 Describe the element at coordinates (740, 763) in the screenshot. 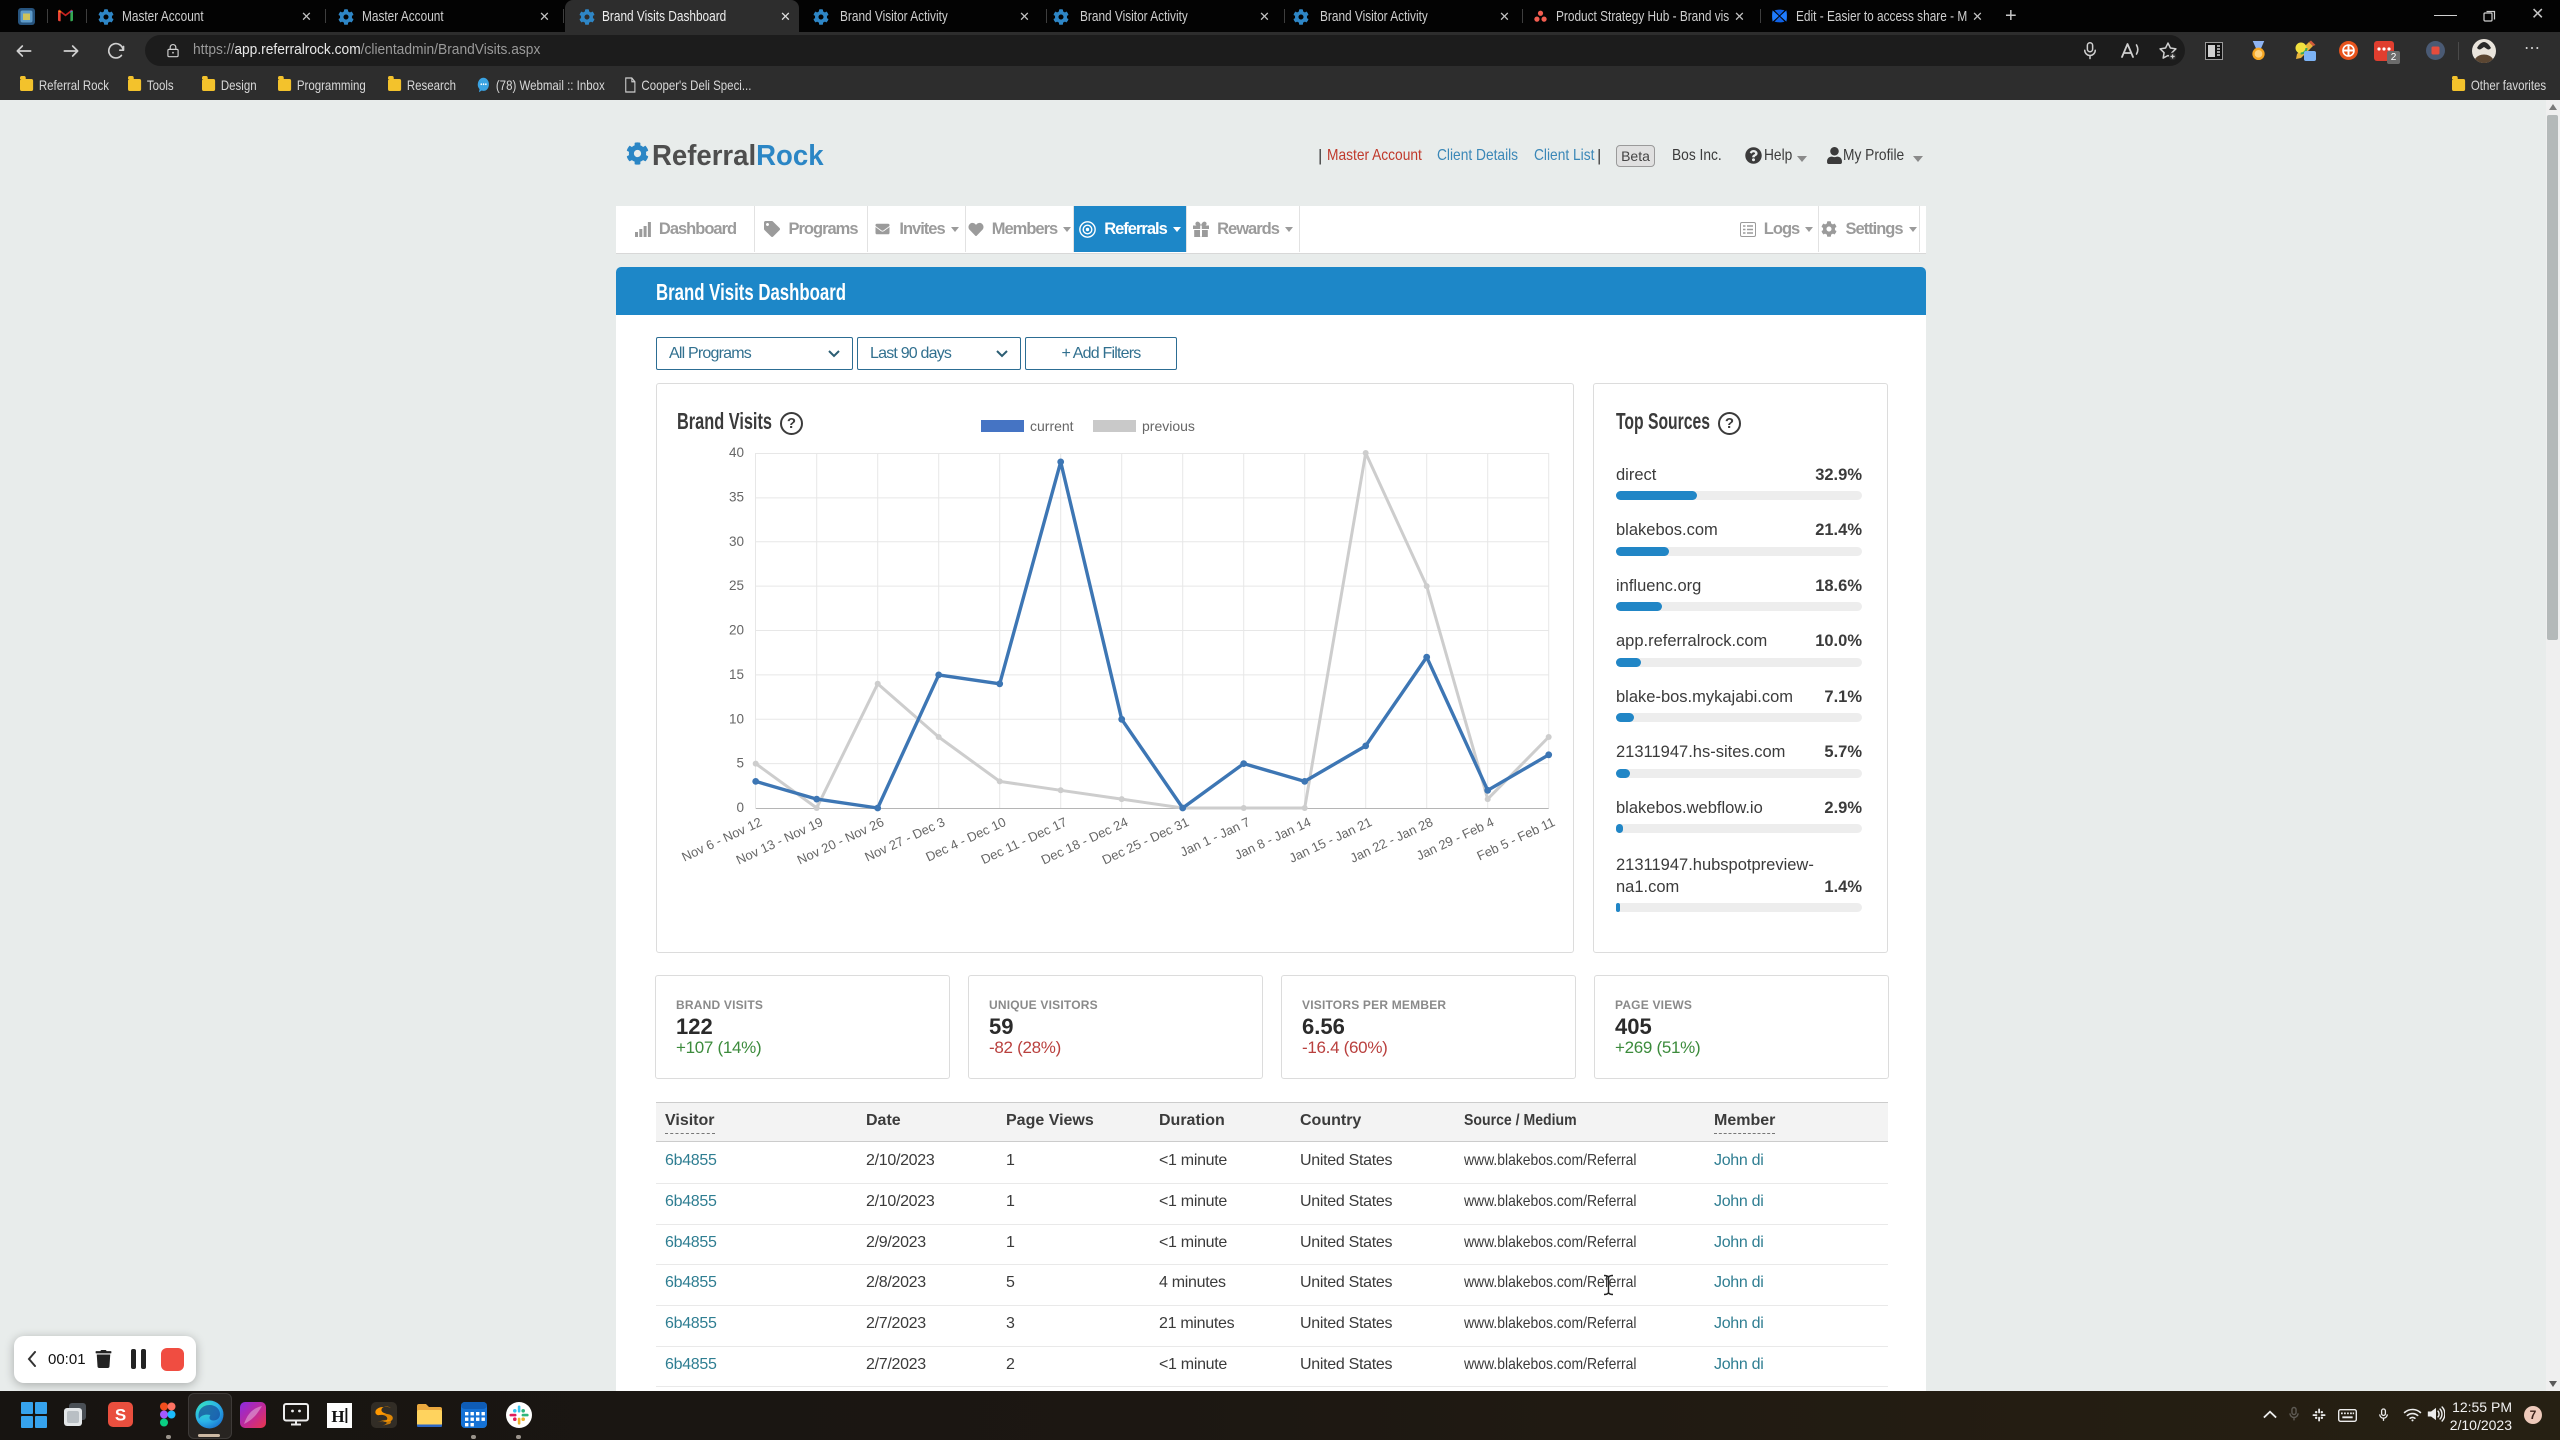

I see `svg-text: 5` at that location.